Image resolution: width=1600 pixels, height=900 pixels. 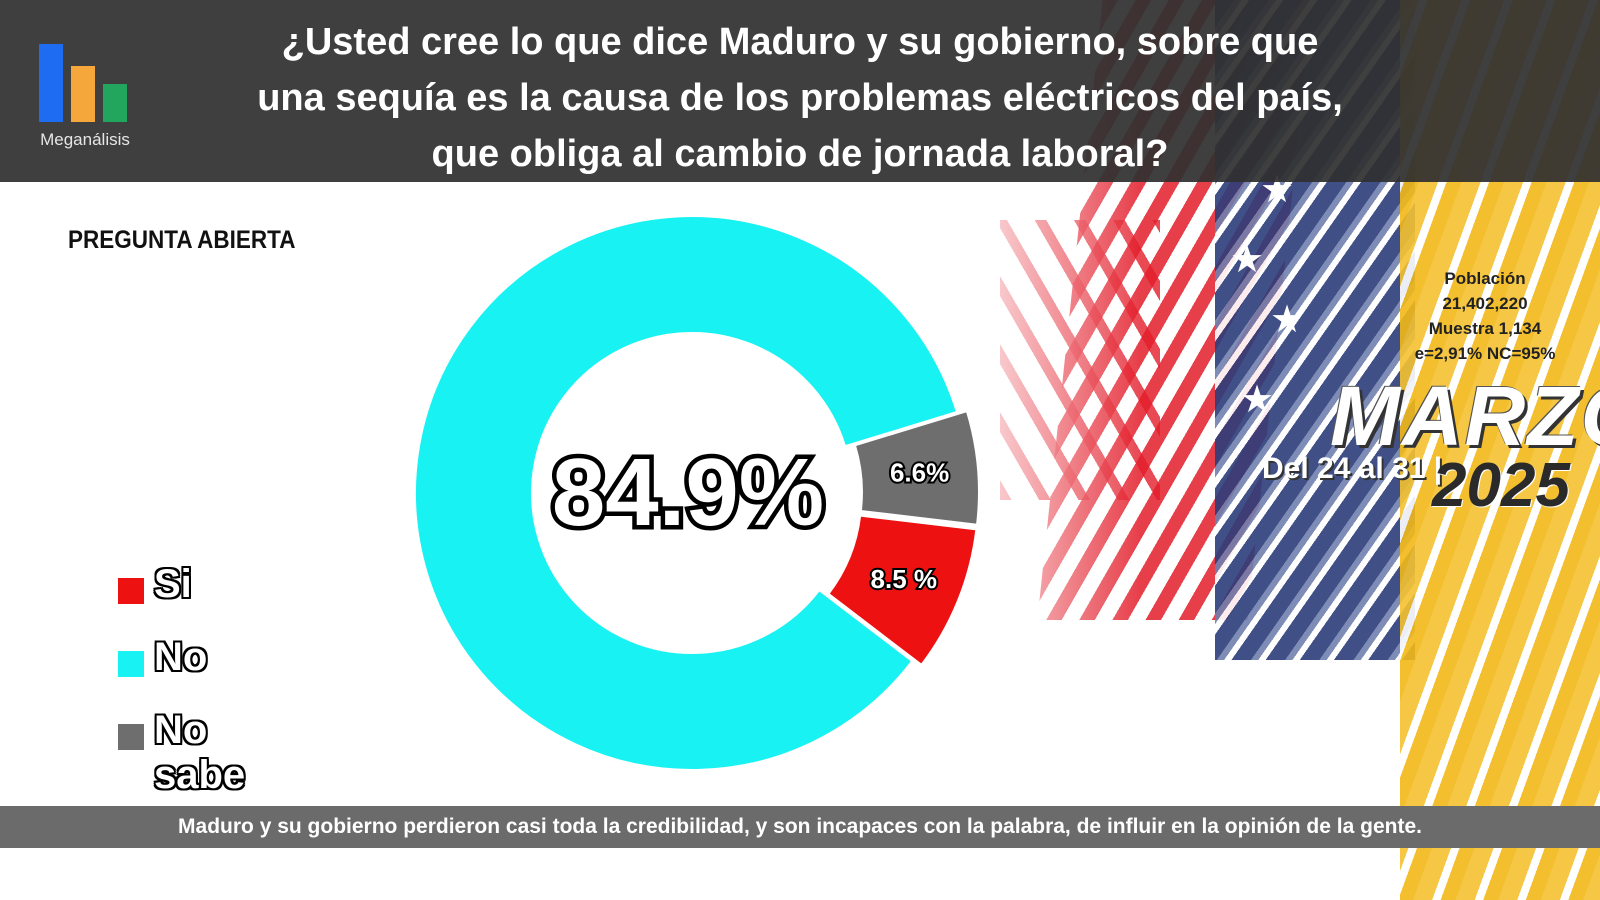 I want to click on meganalisis-logo: Meganálisis, so click(x=85, y=95).